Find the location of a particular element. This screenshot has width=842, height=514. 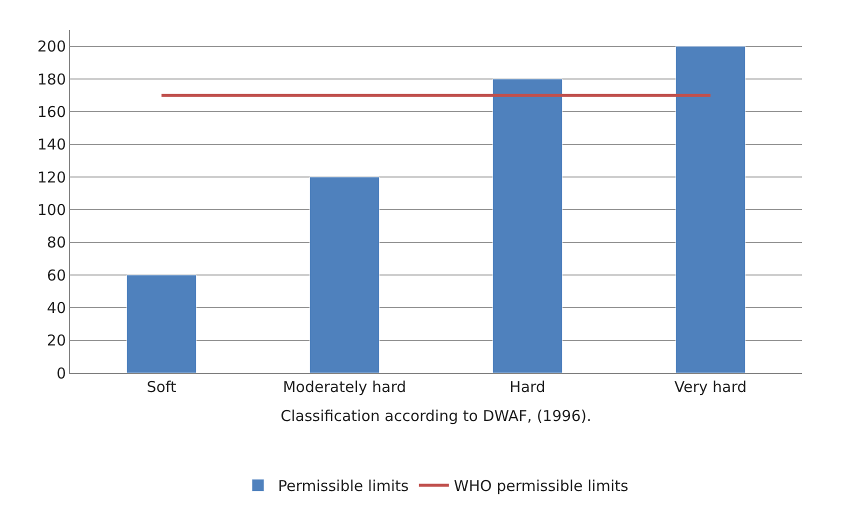

x-axis-title: Classification according to DWAF, (1996). is located at coordinates (436, 416).